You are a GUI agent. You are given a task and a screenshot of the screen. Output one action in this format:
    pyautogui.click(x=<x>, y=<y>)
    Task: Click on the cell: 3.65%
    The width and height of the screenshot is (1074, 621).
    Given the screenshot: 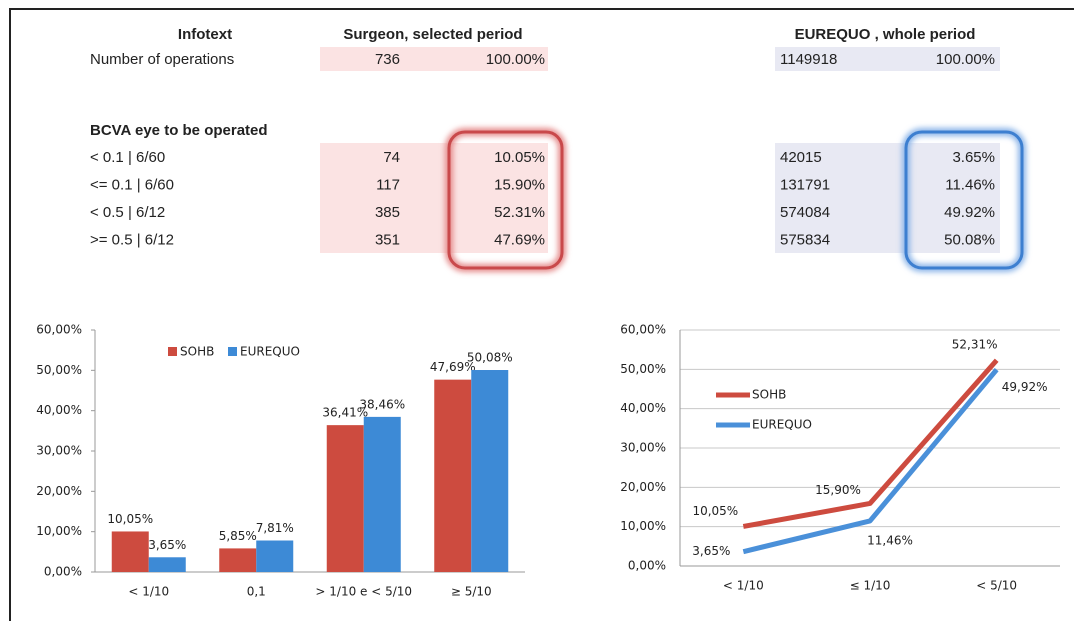 What is the action you would take?
    pyautogui.click(x=973, y=157)
    